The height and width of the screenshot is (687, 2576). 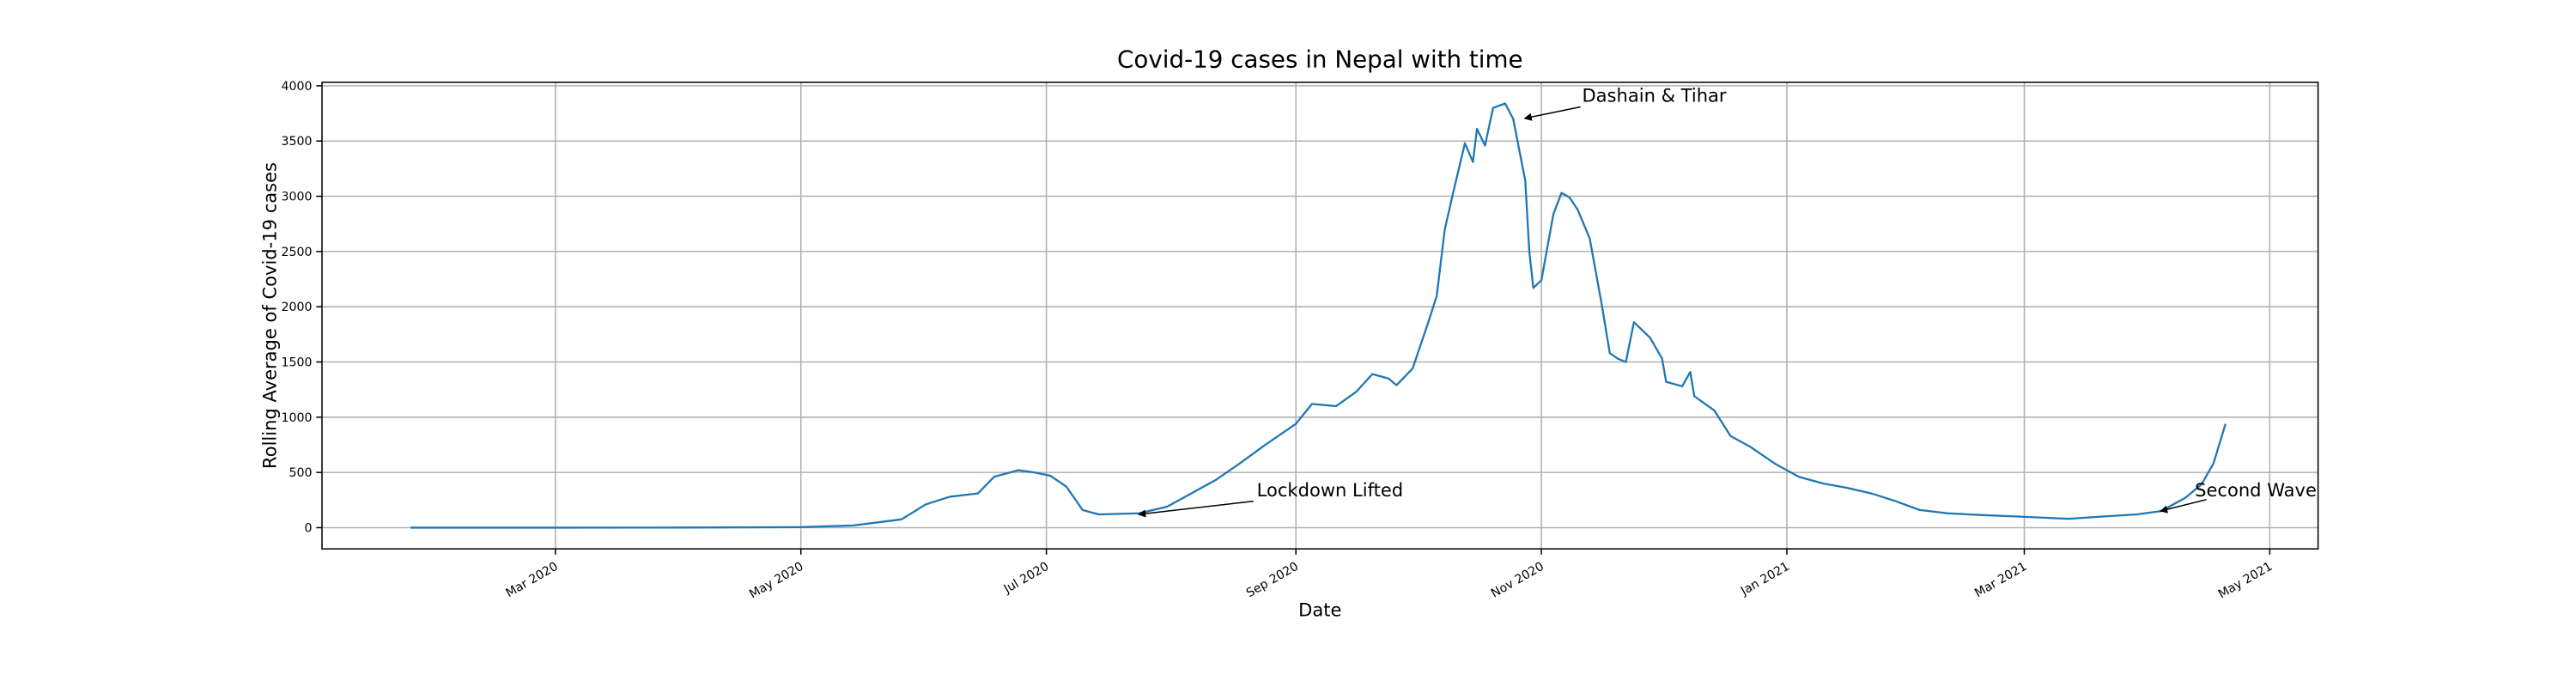 What do you see at coordinates (297, 362) in the screenshot?
I see `y-tick-label: 1500` at bounding box center [297, 362].